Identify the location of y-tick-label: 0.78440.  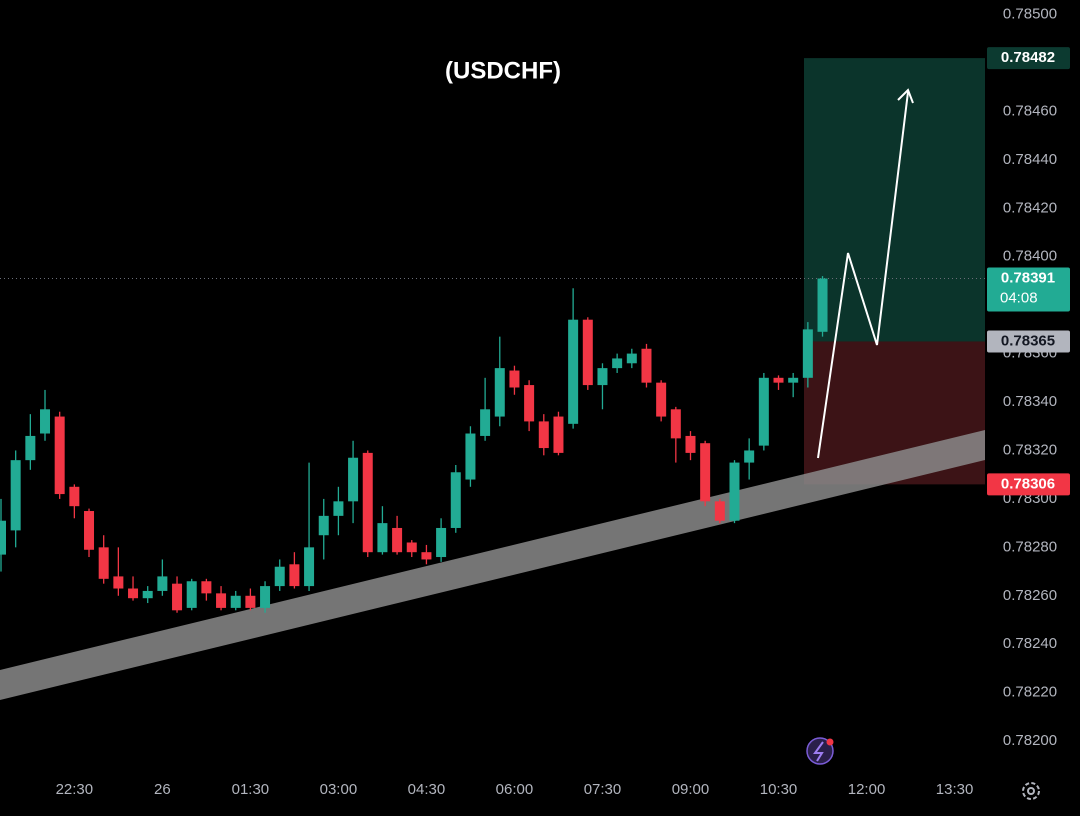
(1030, 159).